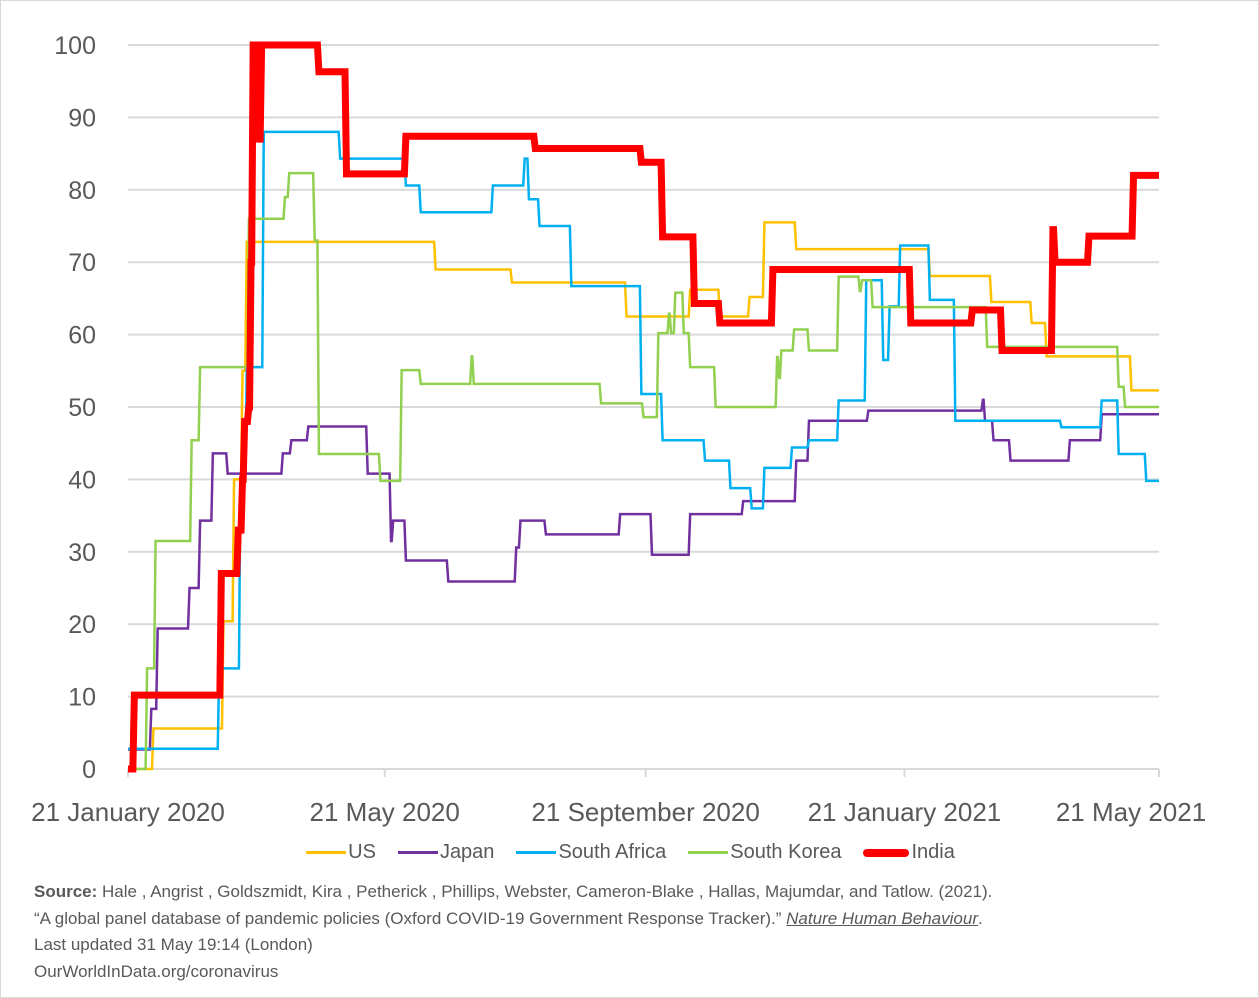 Image resolution: width=1259 pixels, height=998 pixels. What do you see at coordinates (385, 812) in the screenshot?
I see `x-tick-label: 21 May 2020` at bounding box center [385, 812].